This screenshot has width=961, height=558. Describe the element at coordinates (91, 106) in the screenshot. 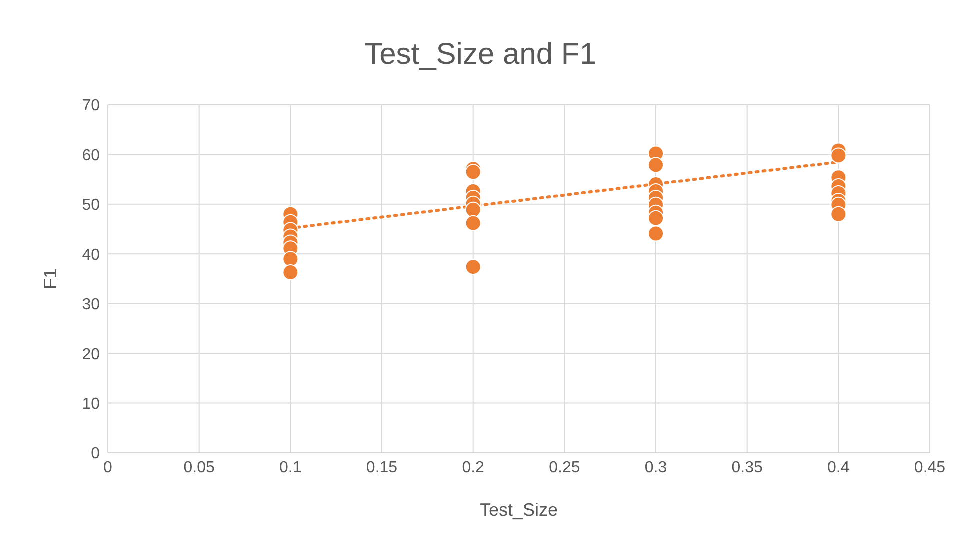

I see `y-tick-label: 70` at that location.